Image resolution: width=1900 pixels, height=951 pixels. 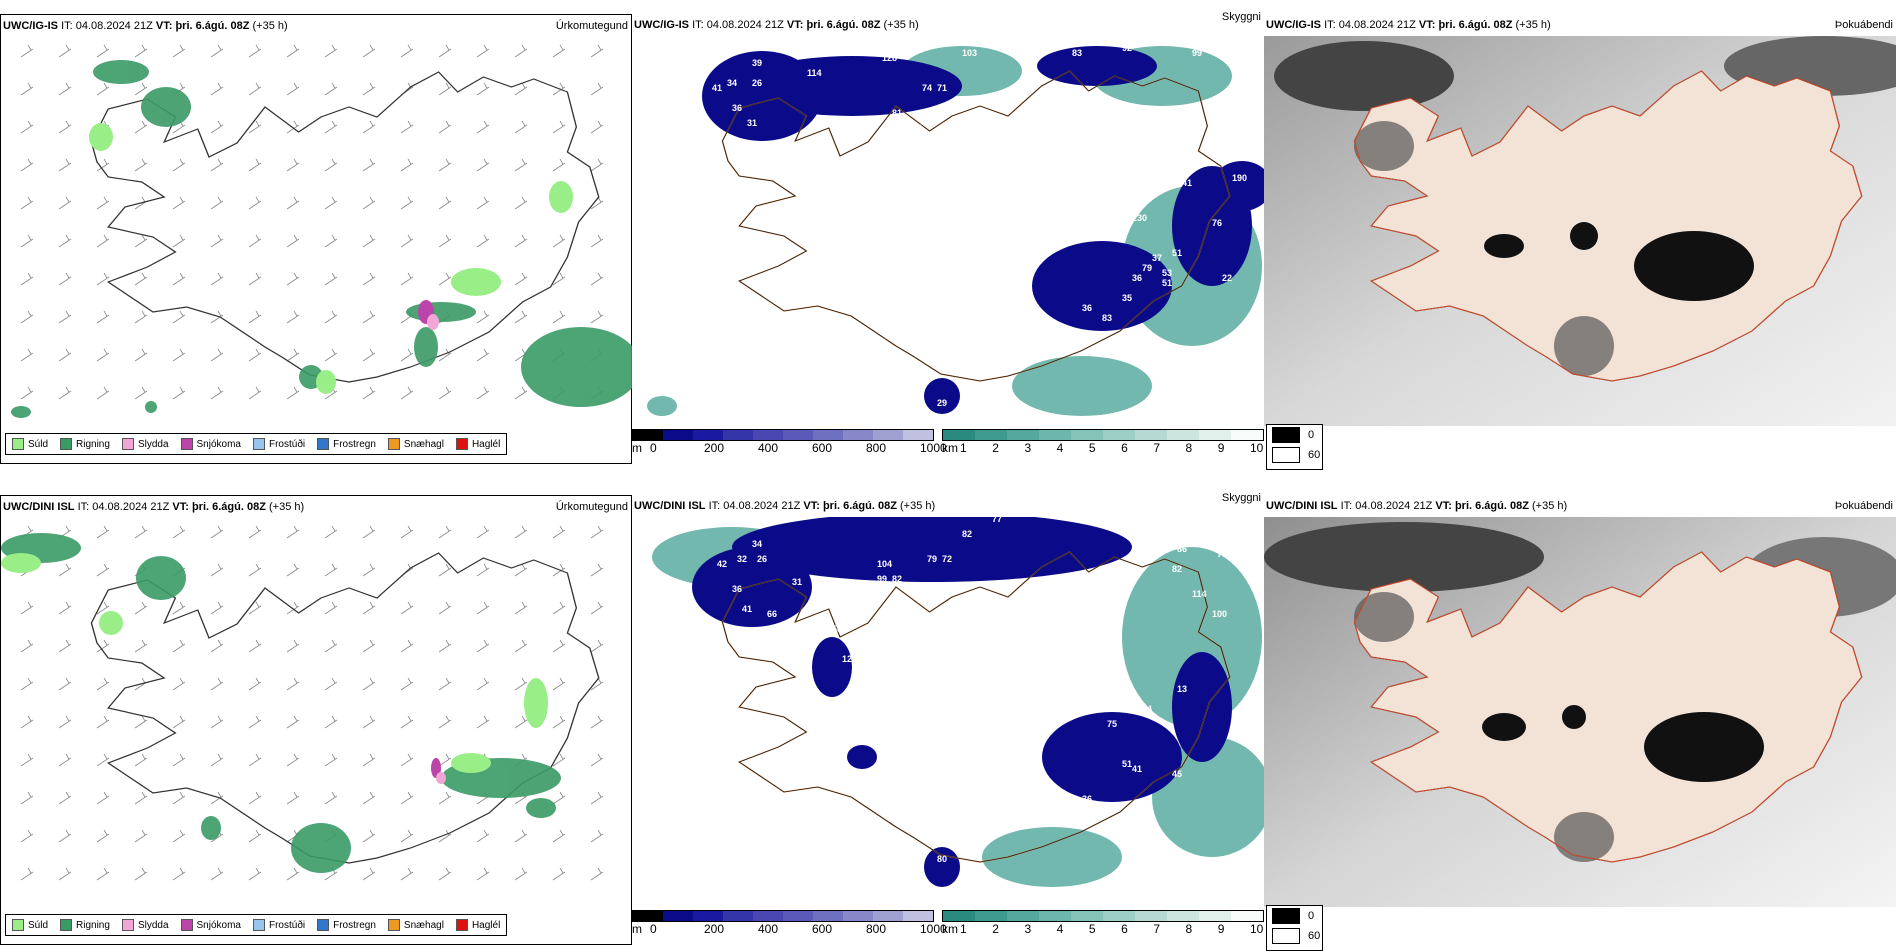 What do you see at coordinates (354, 444) in the screenshot?
I see `legend-label: Frostregn` at bounding box center [354, 444].